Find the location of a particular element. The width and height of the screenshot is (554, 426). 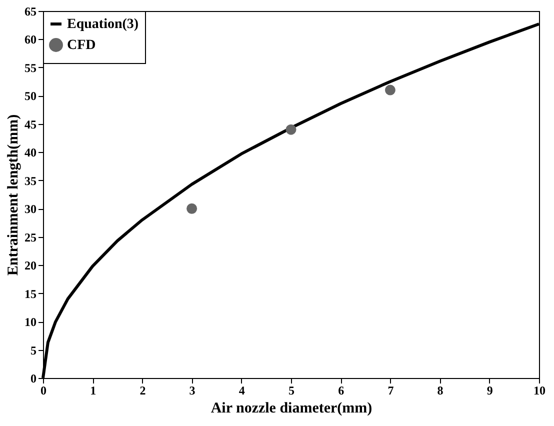

x-tick-label: 6 is located at coordinates (341, 391).